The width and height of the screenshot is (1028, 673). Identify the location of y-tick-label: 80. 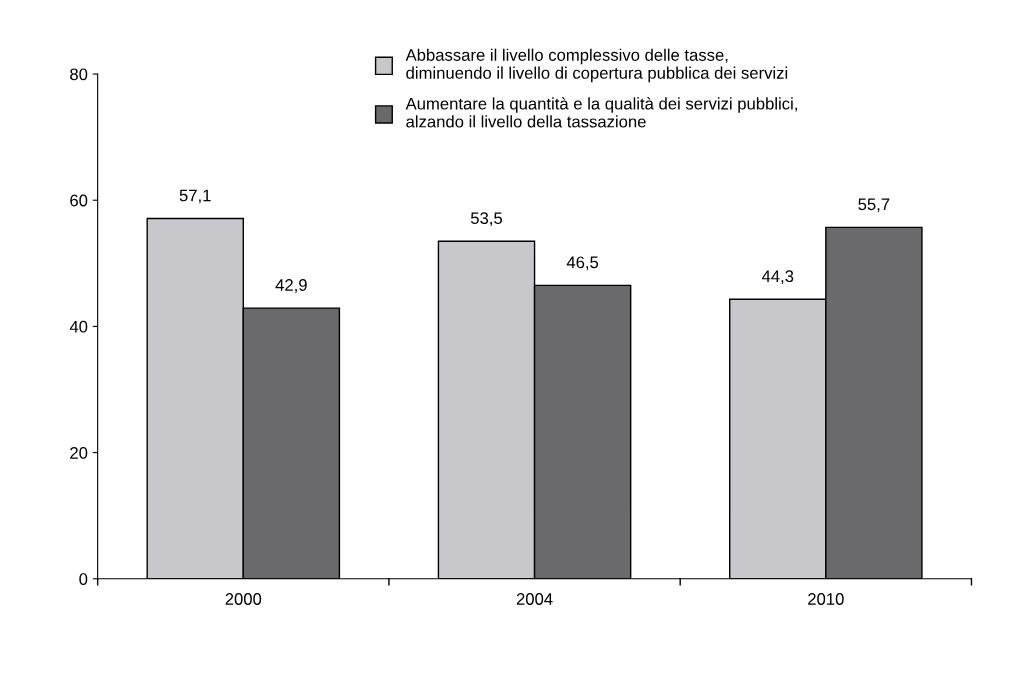
(79, 74).